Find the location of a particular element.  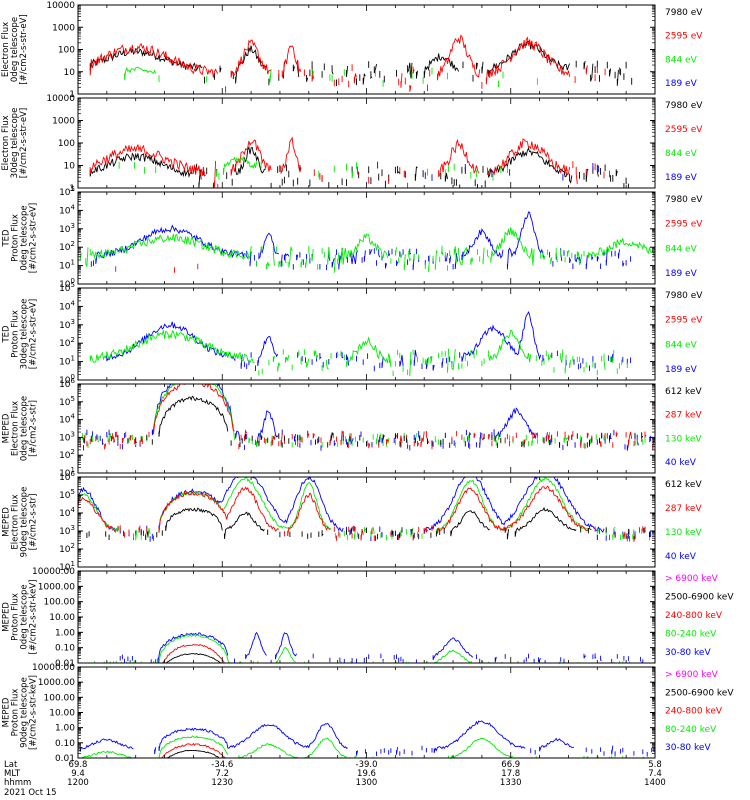

y-axis-label: [#/cm2-s-str-keV] is located at coordinates (34, 617).